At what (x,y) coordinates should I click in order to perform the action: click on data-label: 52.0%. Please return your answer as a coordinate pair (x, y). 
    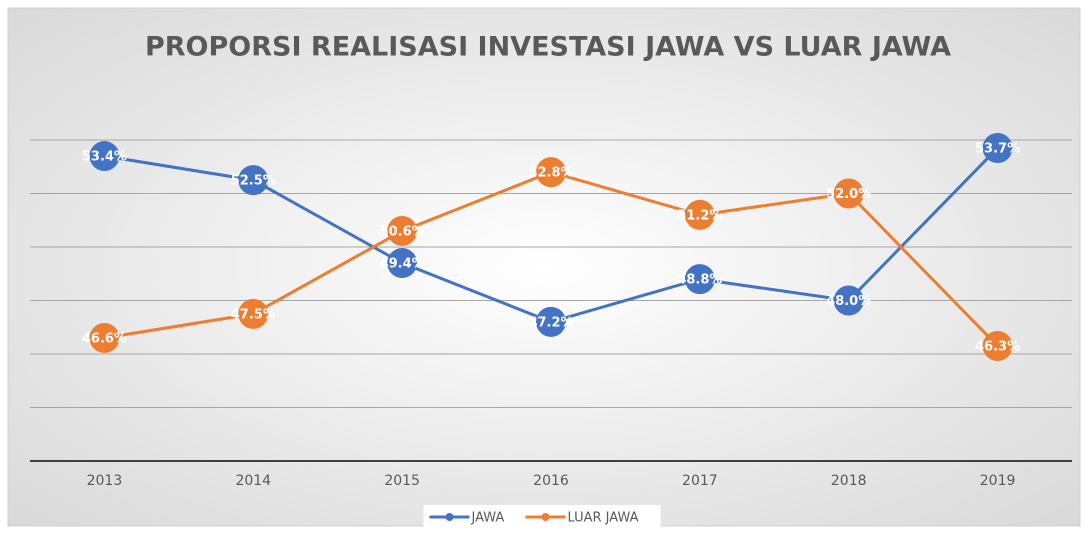
    Looking at the image, I should click on (848, 194).